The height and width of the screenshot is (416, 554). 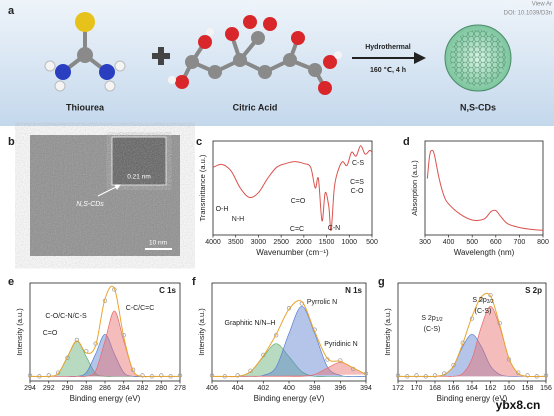 What do you see at coordinates (49, 388) in the screenshot?
I see `x-tick-label: 292` at bounding box center [49, 388].